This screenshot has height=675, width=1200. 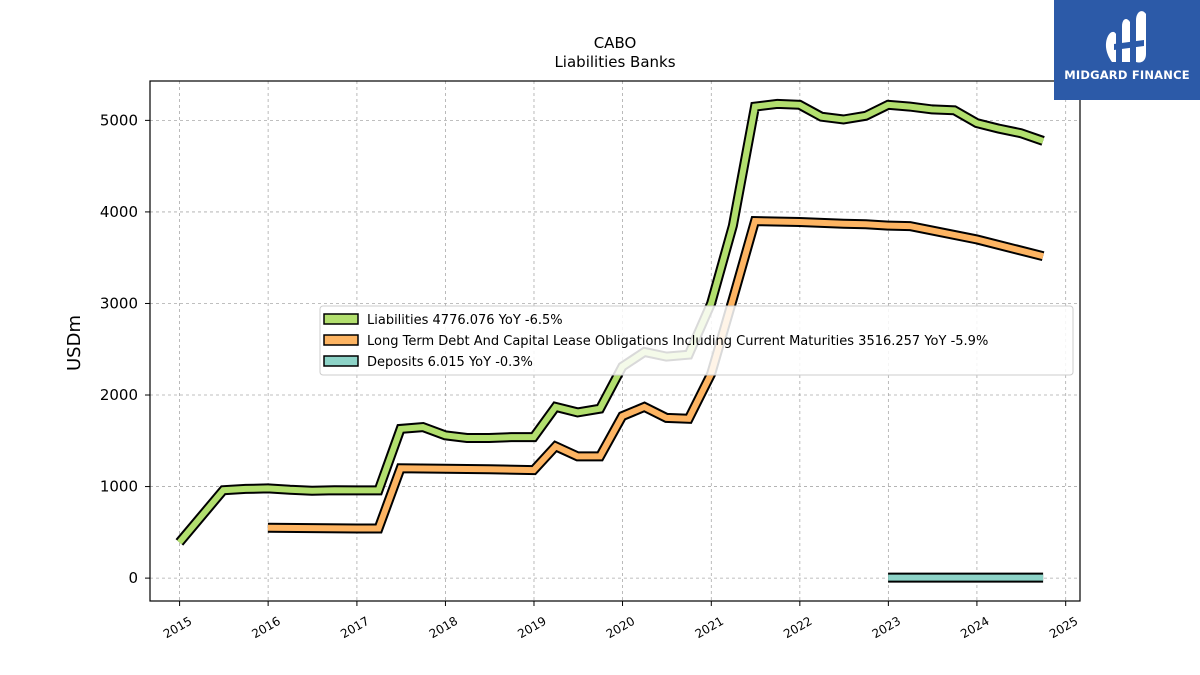 What do you see at coordinates (119, 120) in the screenshot?
I see `y-tick-label: 5000` at bounding box center [119, 120].